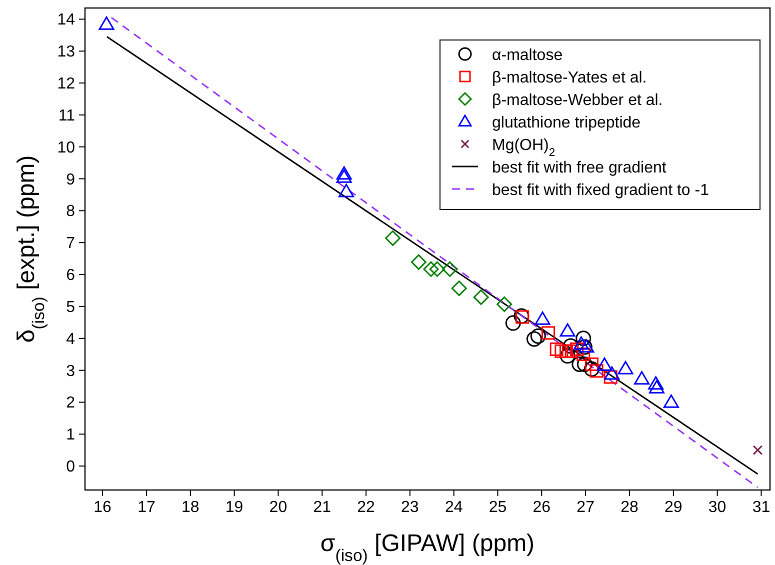 The image size is (775, 565). I want to click on y-tick-label: 9, so click(71, 179).